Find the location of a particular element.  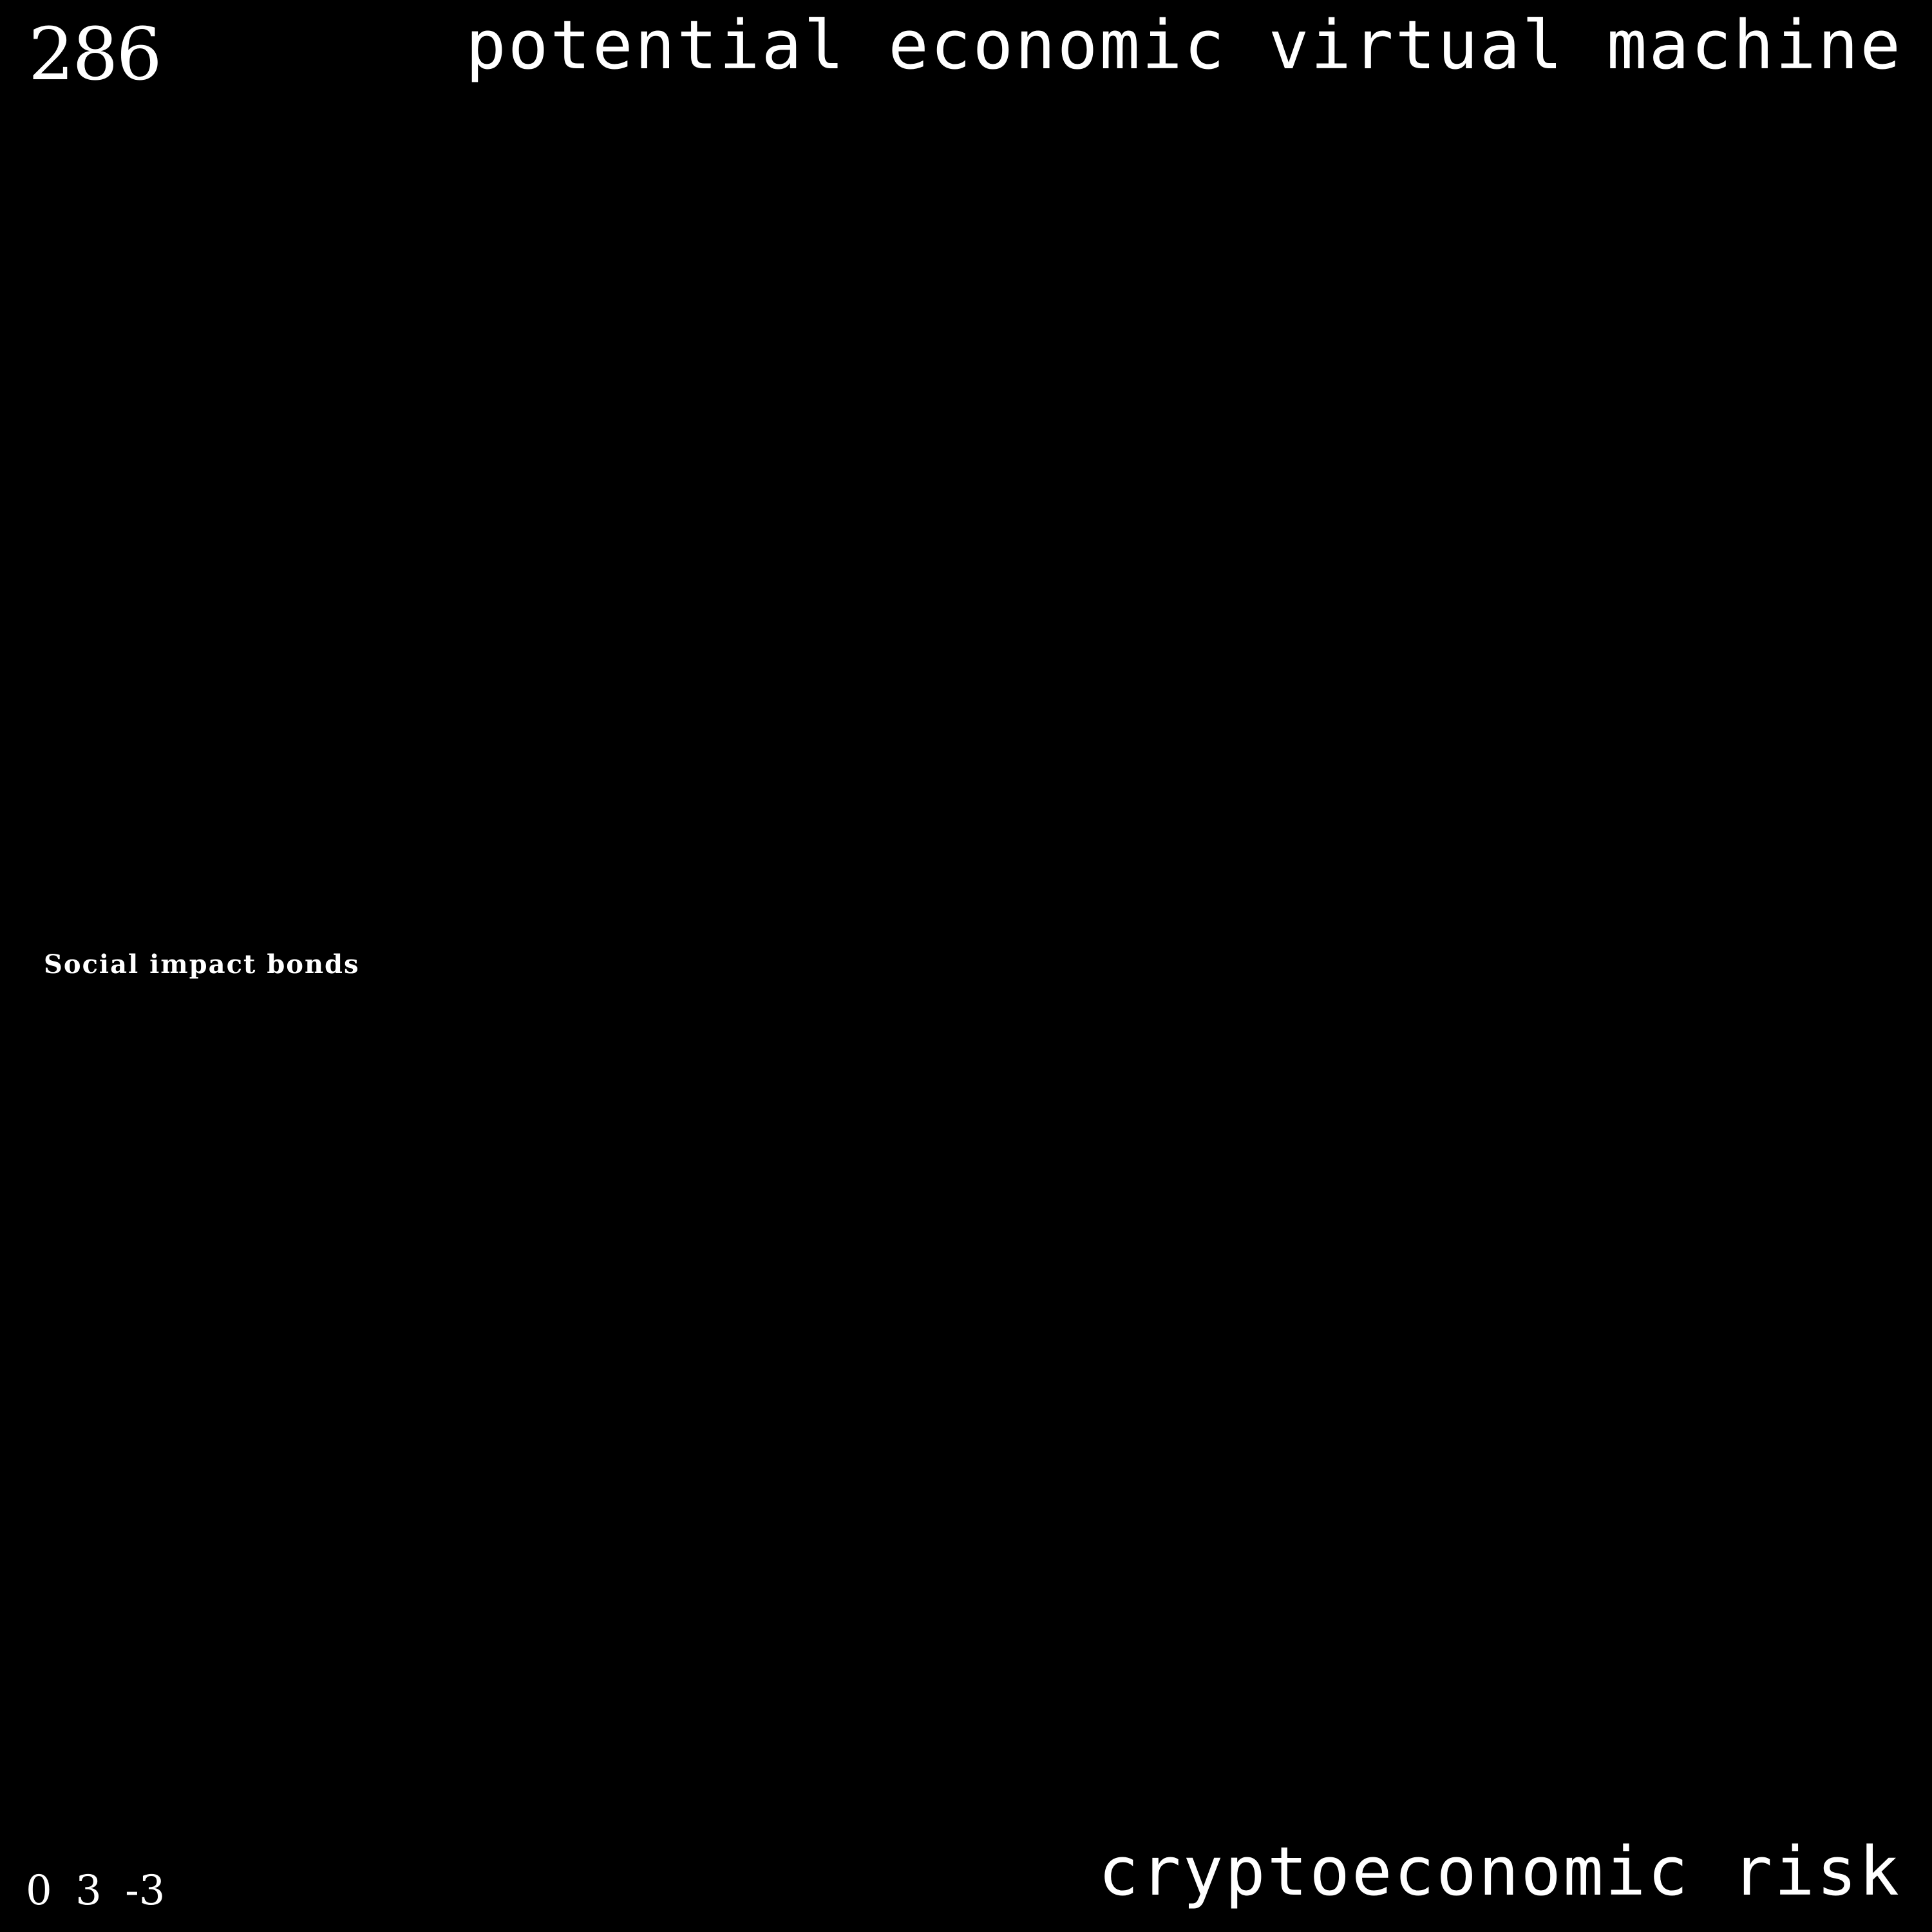

card-title: potential economic virtual machine is located at coordinates (1184, 45).